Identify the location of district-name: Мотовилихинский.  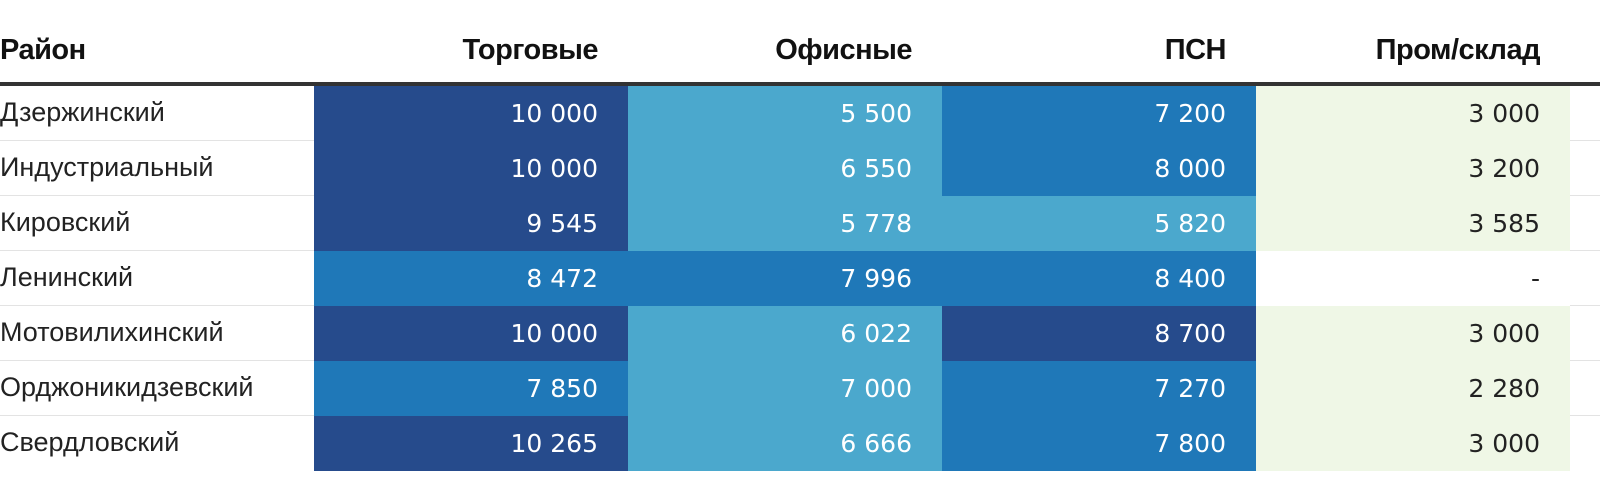
(112, 332).